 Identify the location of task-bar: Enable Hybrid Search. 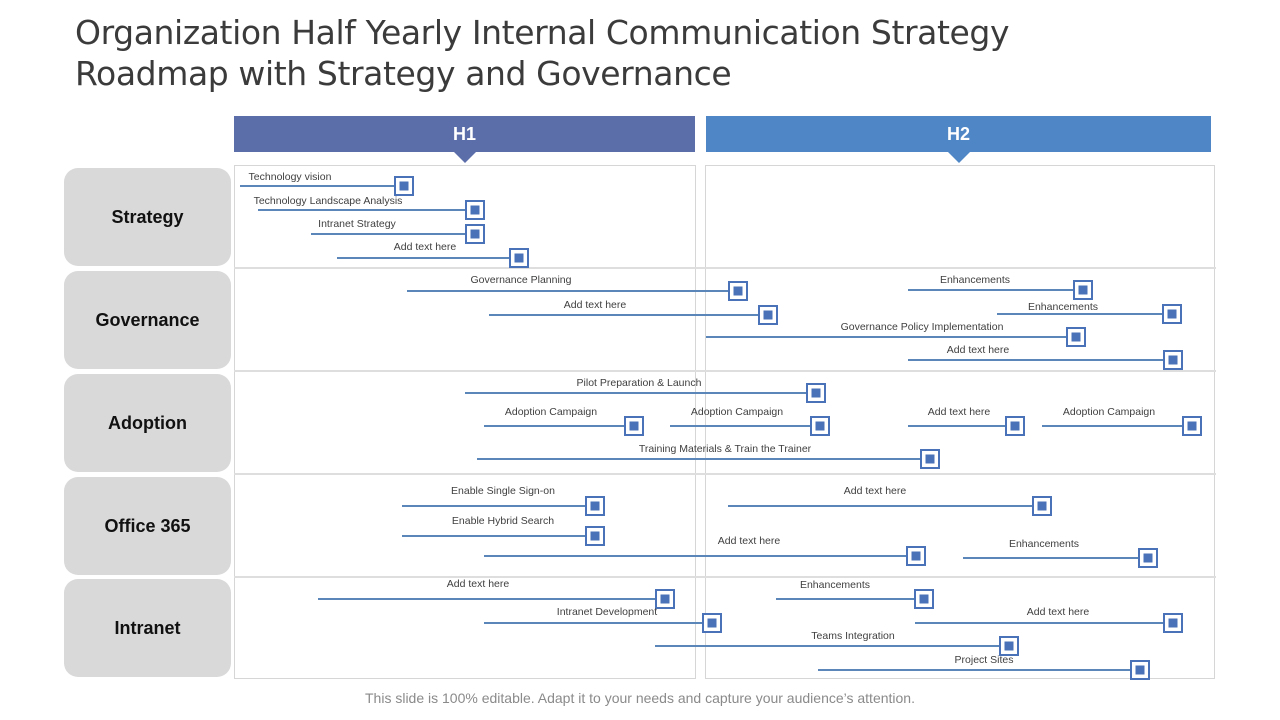
(503, 530).